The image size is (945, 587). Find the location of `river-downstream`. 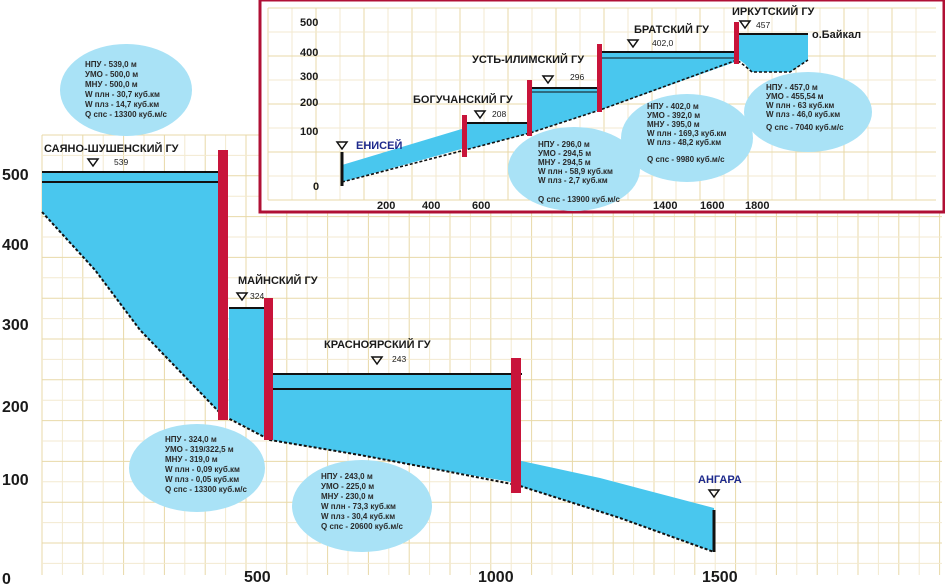

river-downstream is located at coordinates (615, 506).